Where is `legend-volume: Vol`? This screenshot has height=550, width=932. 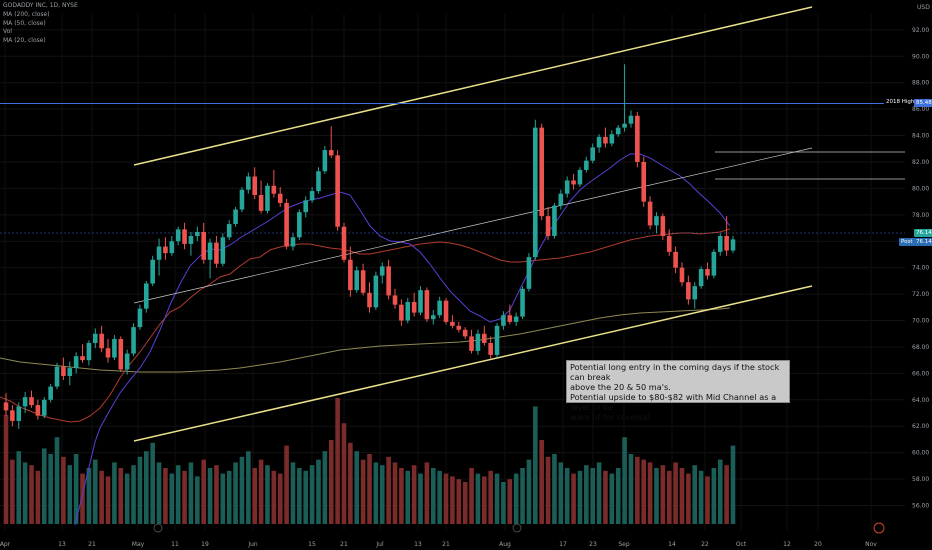
legend-volume: Vol is located at coordinates (7, 32).